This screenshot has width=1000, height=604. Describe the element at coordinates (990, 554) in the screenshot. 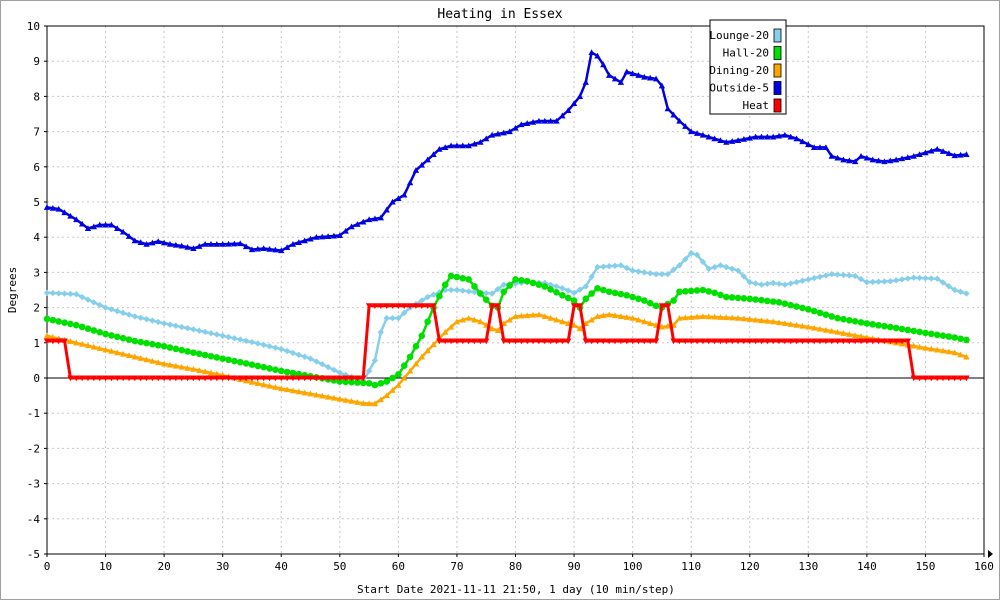

I see `x-axis-arrow` at that location.